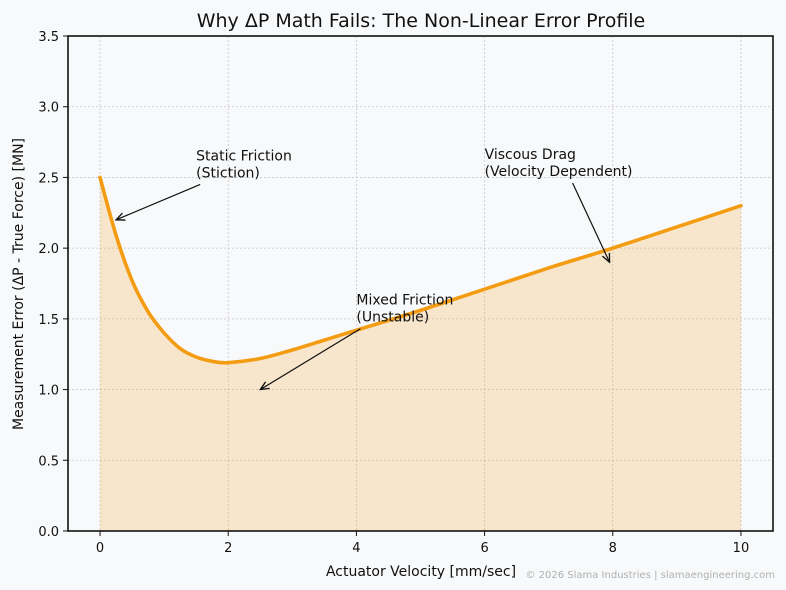 Image resolution: width=786 pixels, height=590 pixels. Describe the element at coordinates (48, 37) in the screenshot. I see `y-tick-label: 3.5` at that location.